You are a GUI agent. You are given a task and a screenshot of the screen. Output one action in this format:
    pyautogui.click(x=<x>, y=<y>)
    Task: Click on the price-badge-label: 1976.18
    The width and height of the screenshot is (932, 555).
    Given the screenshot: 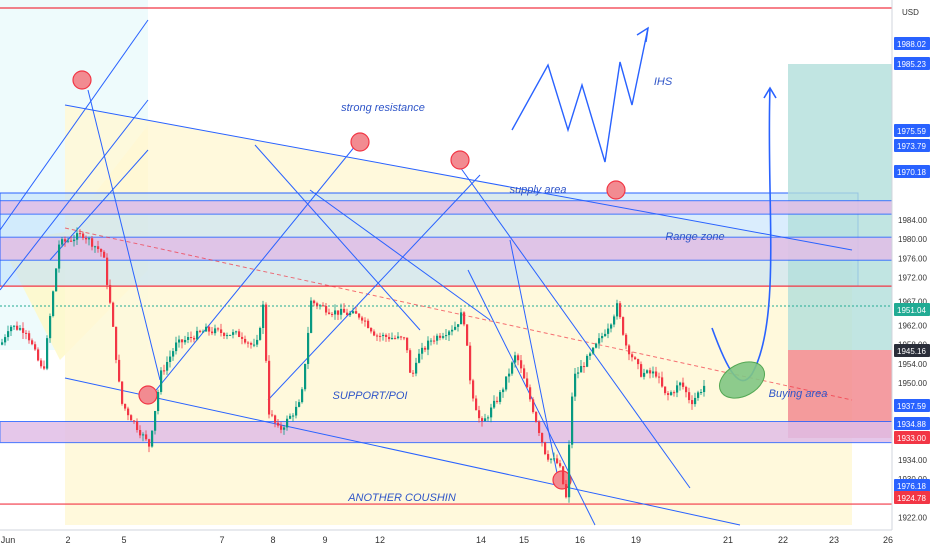 What is the action you would take?
    pyautogui.click(x=911, y=486)
    